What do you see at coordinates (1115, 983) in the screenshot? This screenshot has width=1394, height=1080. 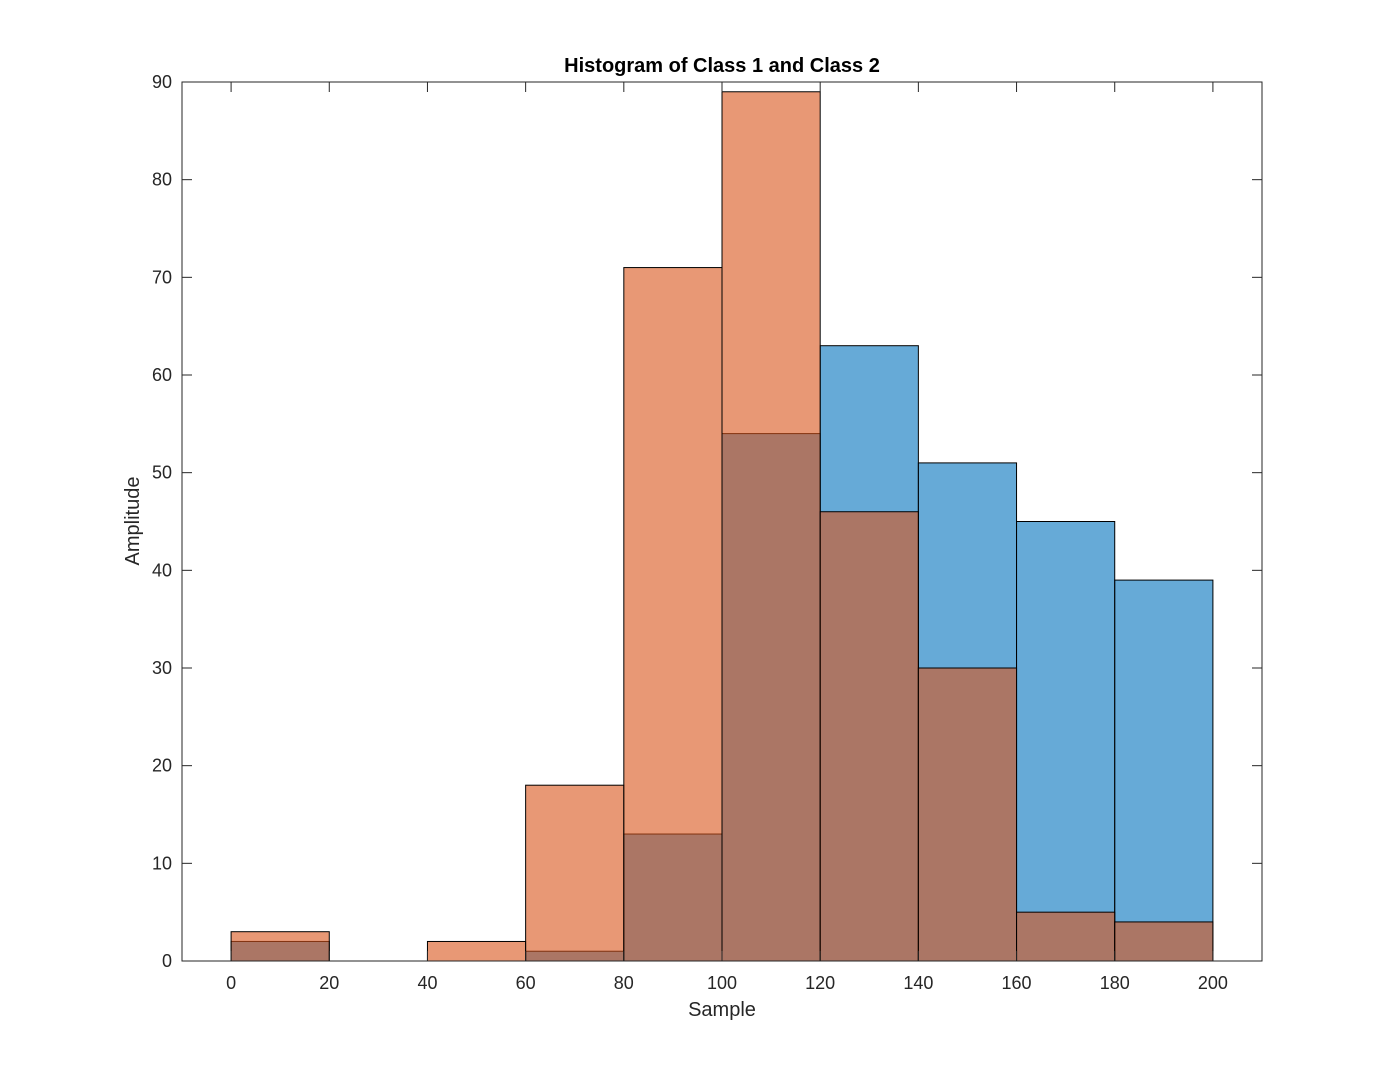 I see `x-tick-label: 180` at bounding box center [1115, 983].